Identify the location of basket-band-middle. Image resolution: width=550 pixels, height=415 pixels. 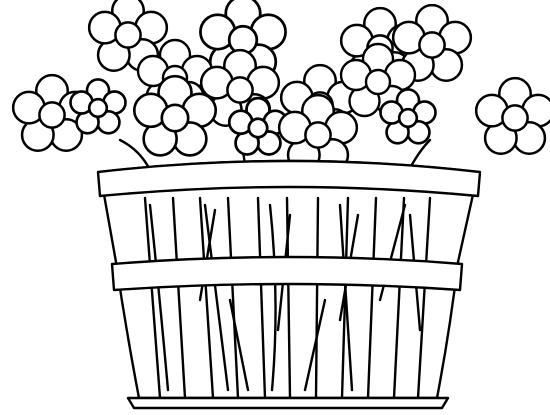
(287, 273).